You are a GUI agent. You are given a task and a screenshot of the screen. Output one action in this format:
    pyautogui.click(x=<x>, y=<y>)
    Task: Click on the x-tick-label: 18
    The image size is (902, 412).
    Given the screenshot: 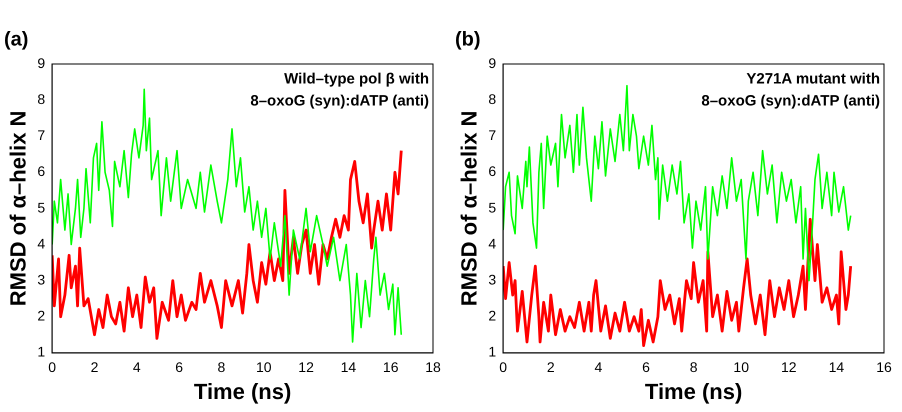 What is the action you would take?
    pyautogui.click(x=433, y=367)
    